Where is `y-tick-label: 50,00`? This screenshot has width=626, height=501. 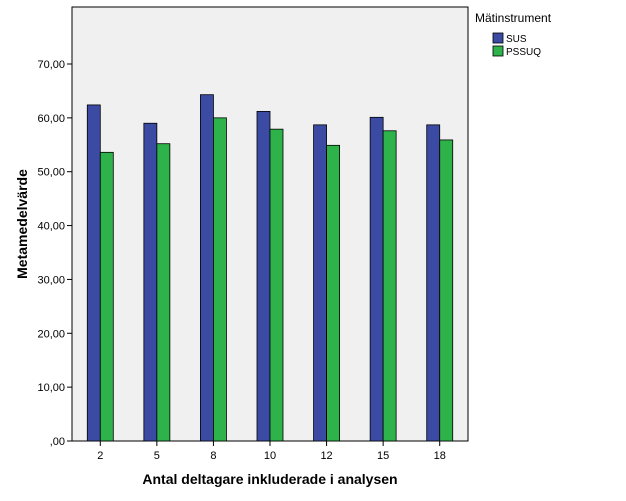
y-tick-label: 50,00 is located at coordinates (51, 173).